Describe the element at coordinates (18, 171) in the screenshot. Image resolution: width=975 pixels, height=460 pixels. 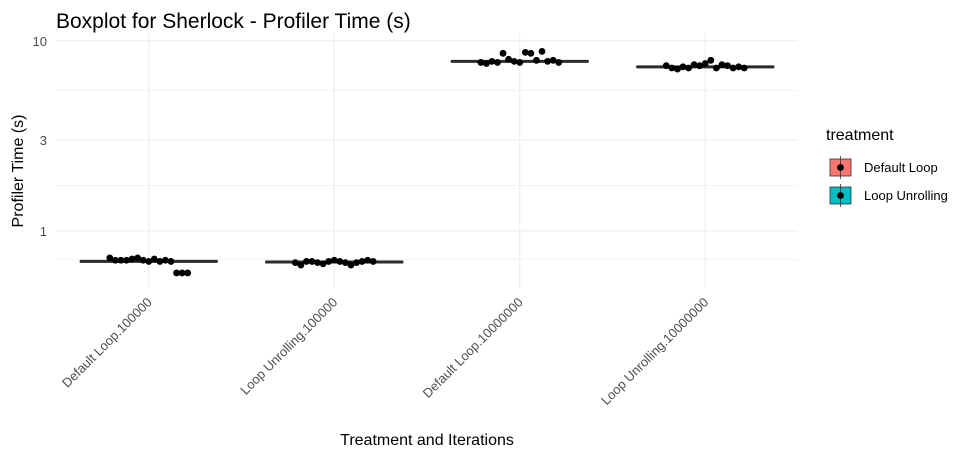
I see `y-axis-title: Profiler Time (s)` at that location.